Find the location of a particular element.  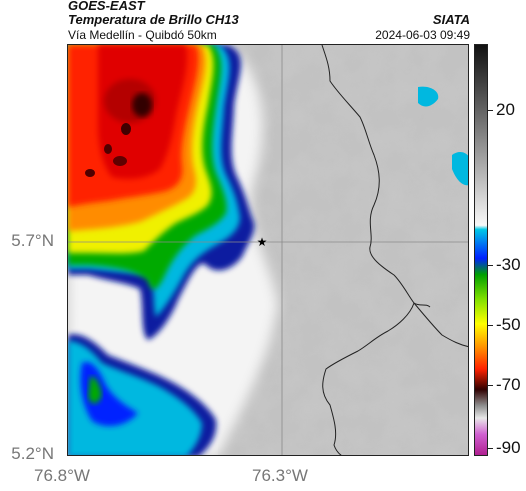

colorbar-label-minus70: -70 is located at coordinates (508, 384).